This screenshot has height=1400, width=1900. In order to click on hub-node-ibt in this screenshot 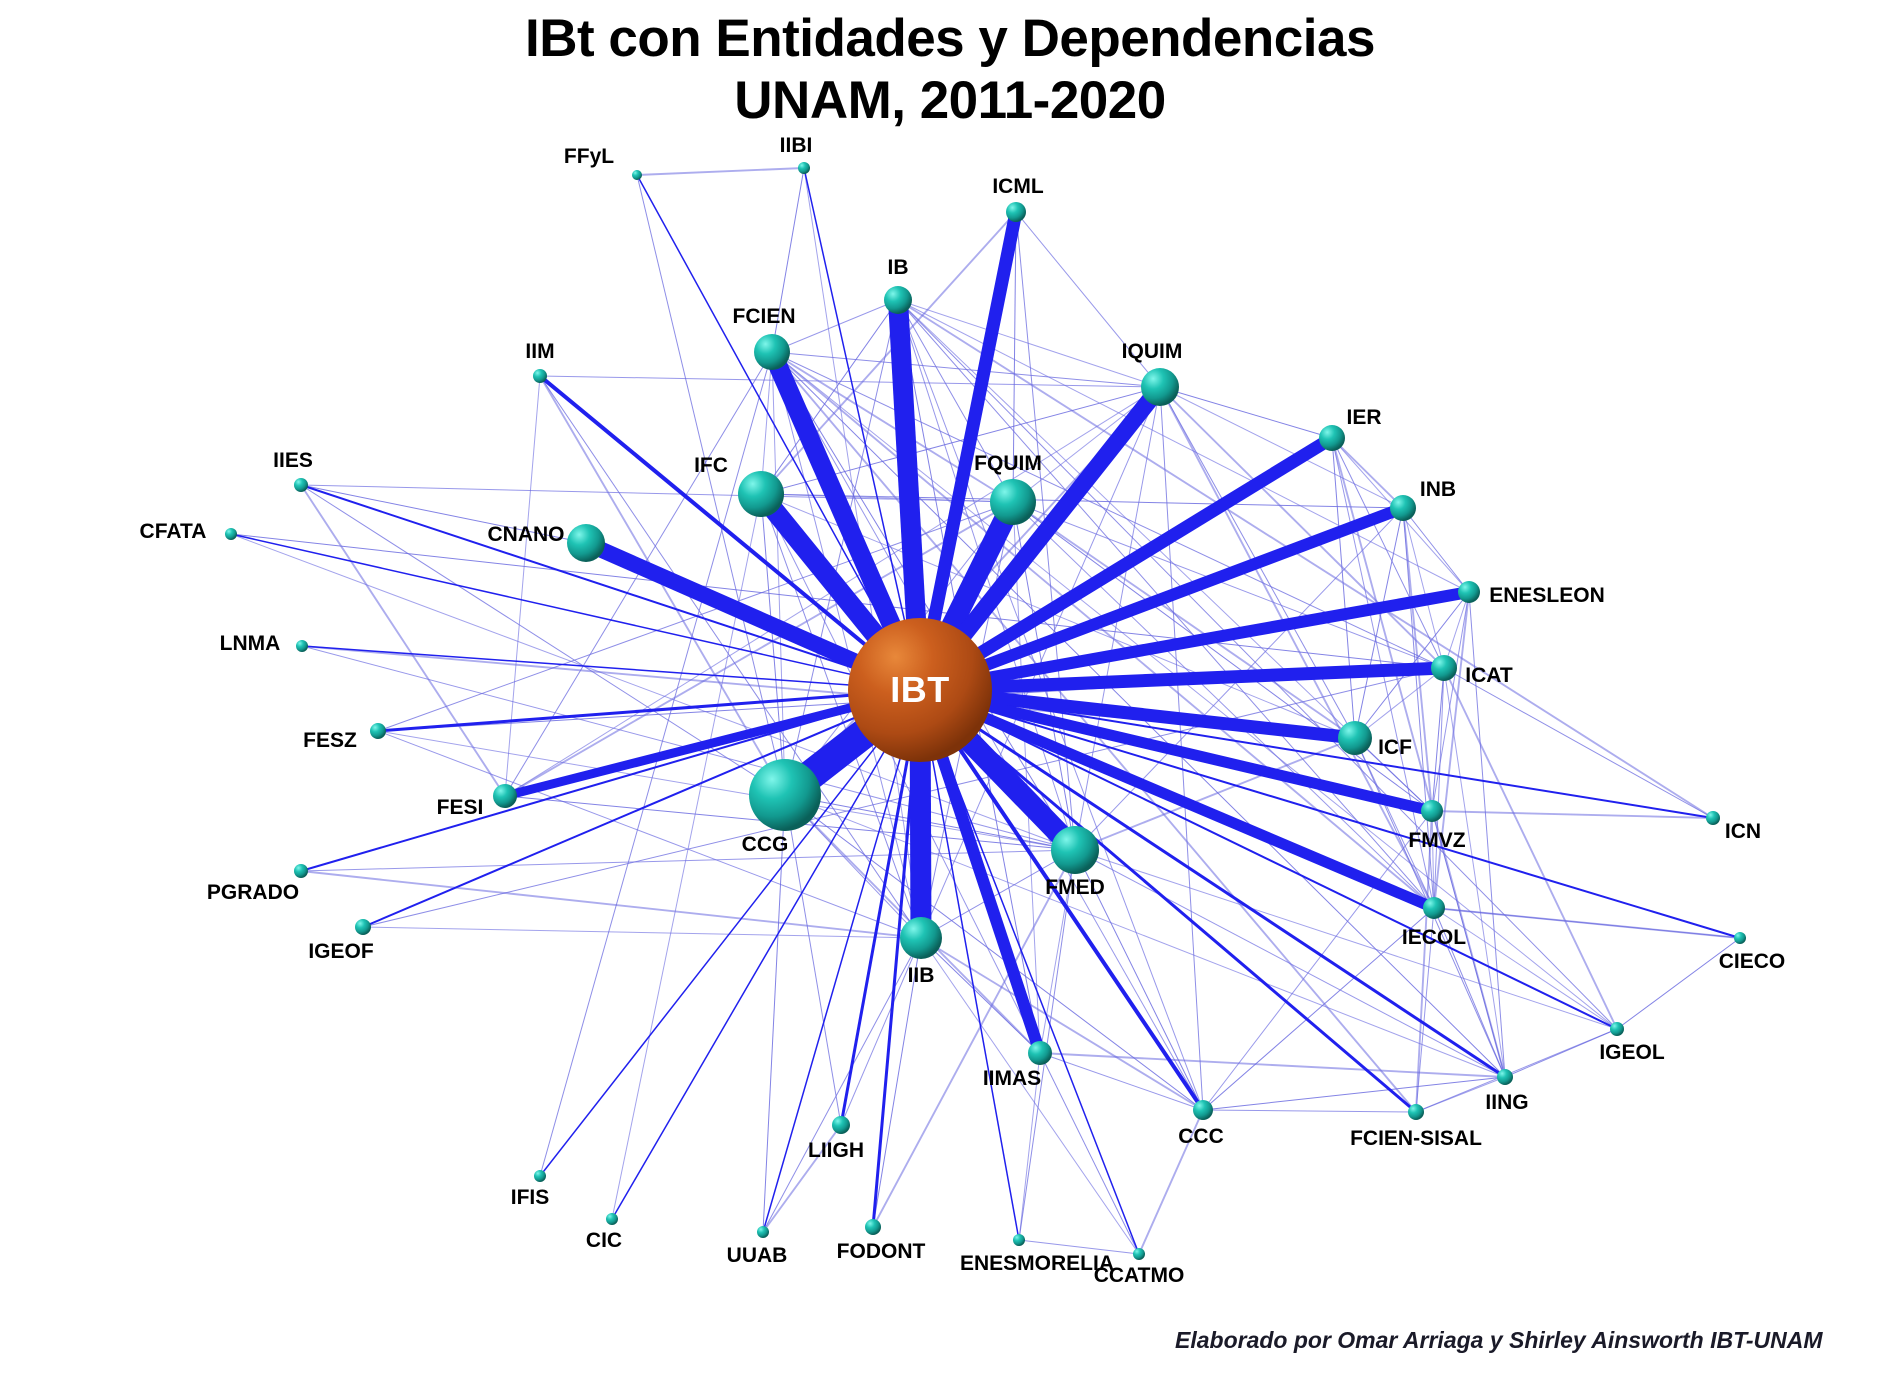, I will do `click(920, 690)`.